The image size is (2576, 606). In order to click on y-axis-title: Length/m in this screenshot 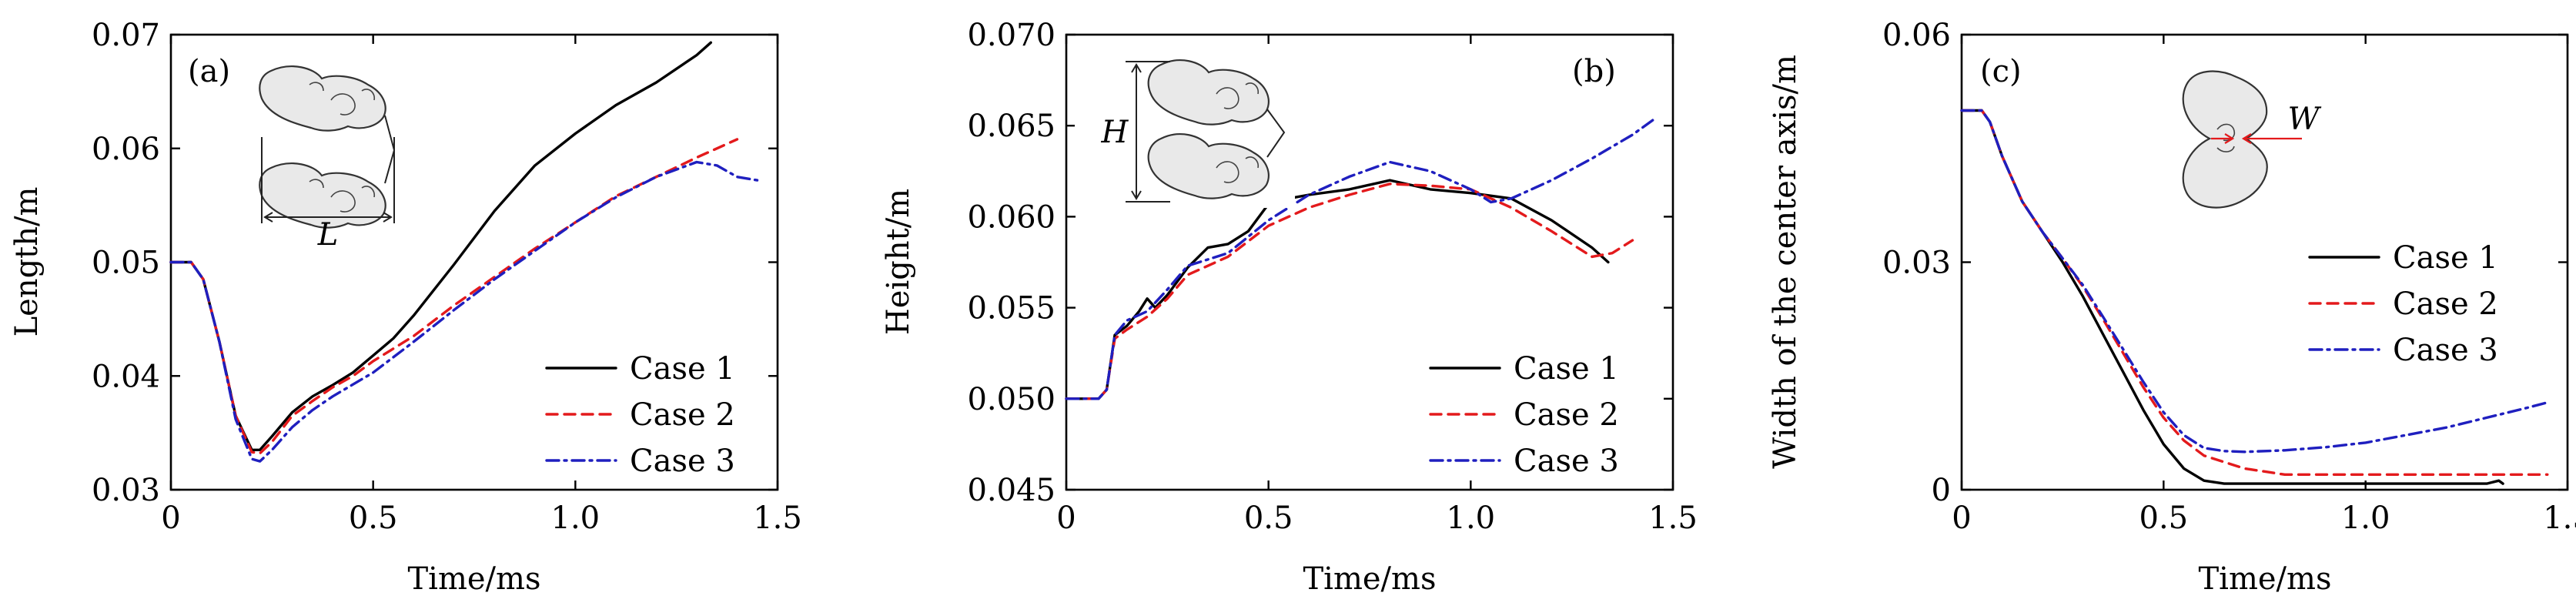, I will do `click(27, 262)`.